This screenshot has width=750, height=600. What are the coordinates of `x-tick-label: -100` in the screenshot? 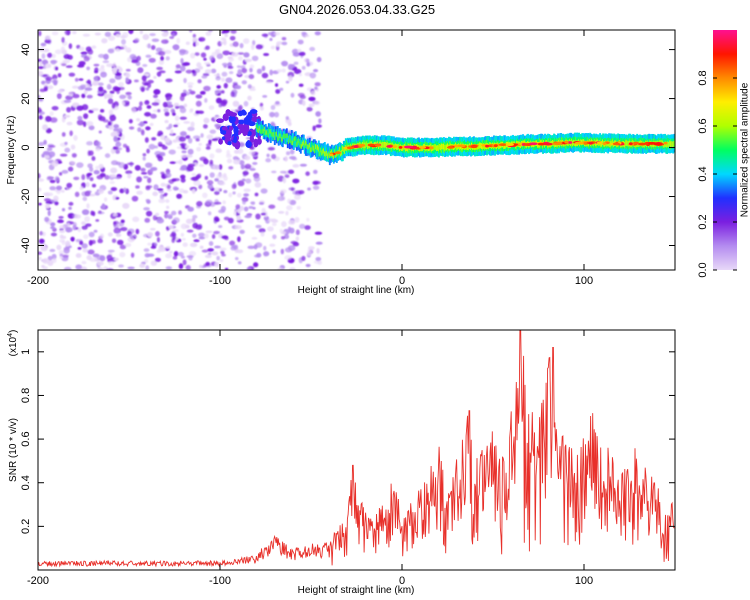 It's located at (220, 281).